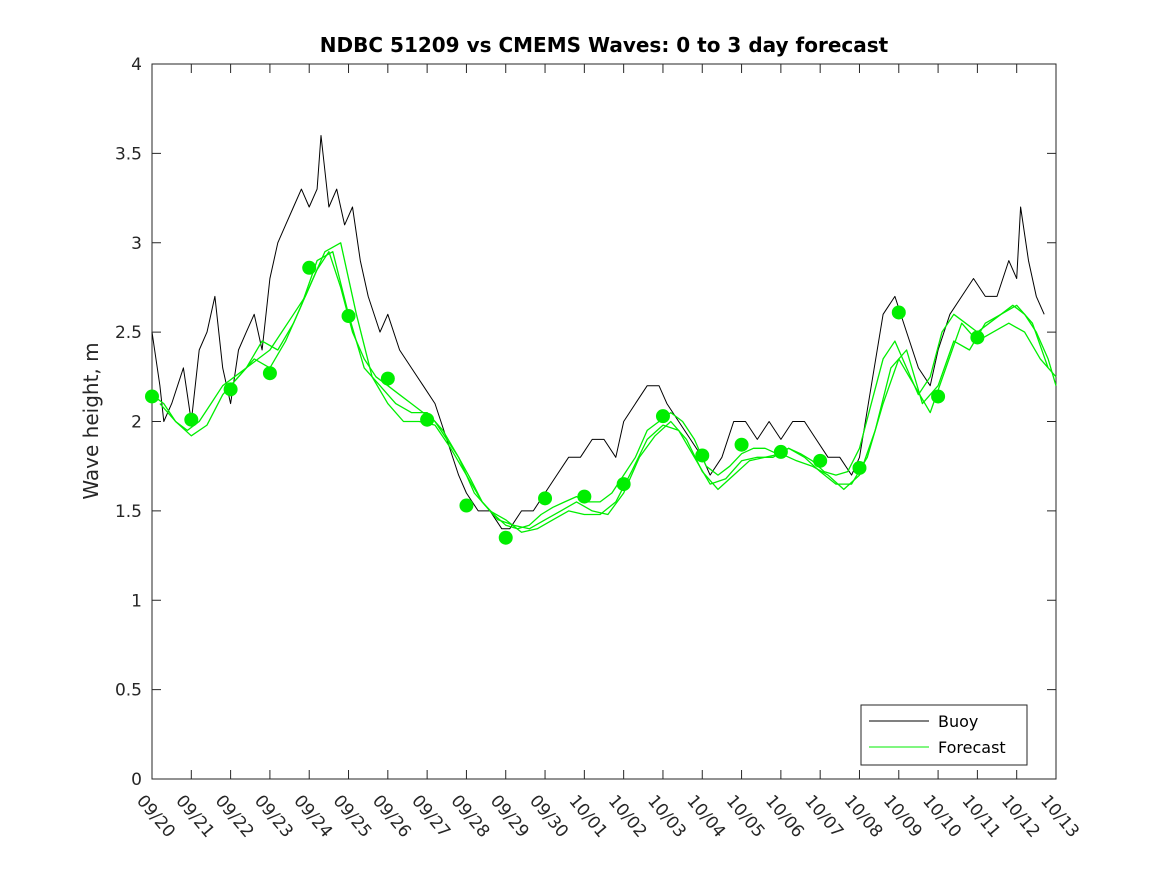 The image size is (1167, 875). I want to click on legend-box, so click(944, 735).